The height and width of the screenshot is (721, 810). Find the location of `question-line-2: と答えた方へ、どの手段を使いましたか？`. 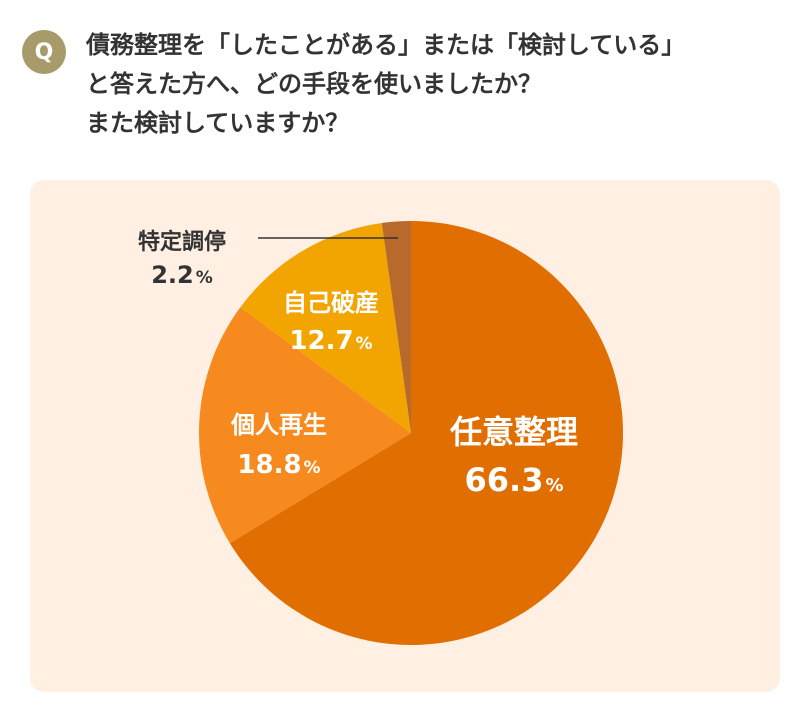

question-line-2: と答えた方へ、どの手段を使いましたか？ is located at coordinates (314, 84).